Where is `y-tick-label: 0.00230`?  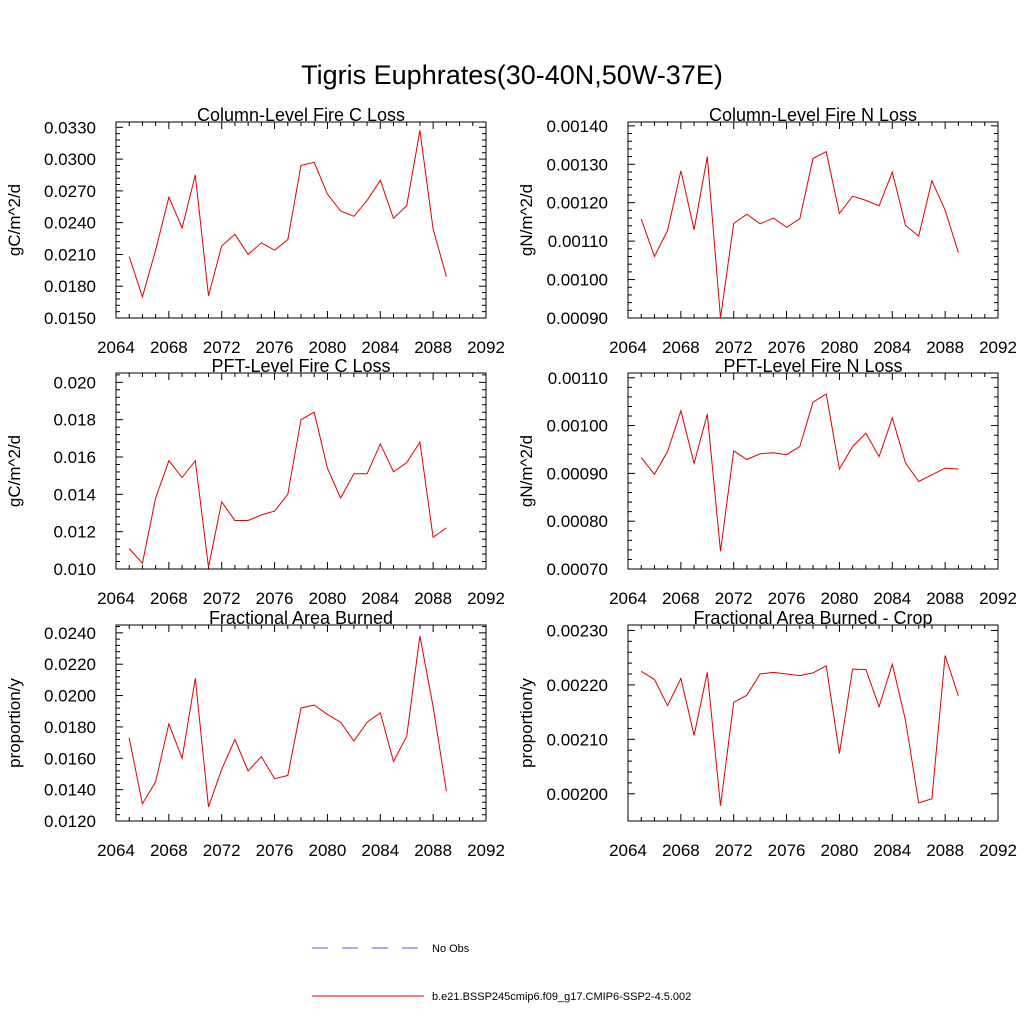
y-tick-label: 0.00230 is located at coordinates (577, 630).